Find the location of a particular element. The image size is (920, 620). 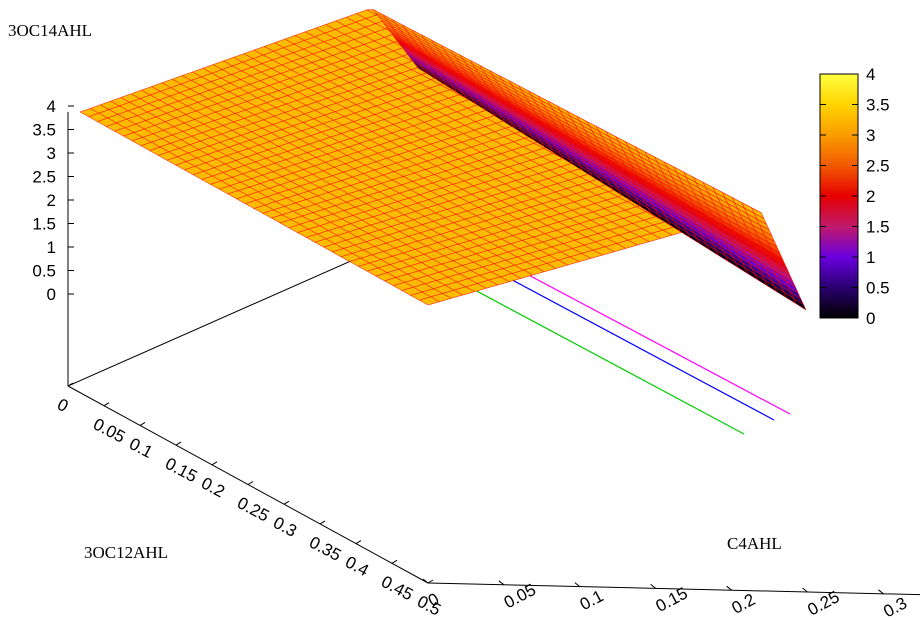

z-tick-label: 1 is located at coordinates (51, 247).